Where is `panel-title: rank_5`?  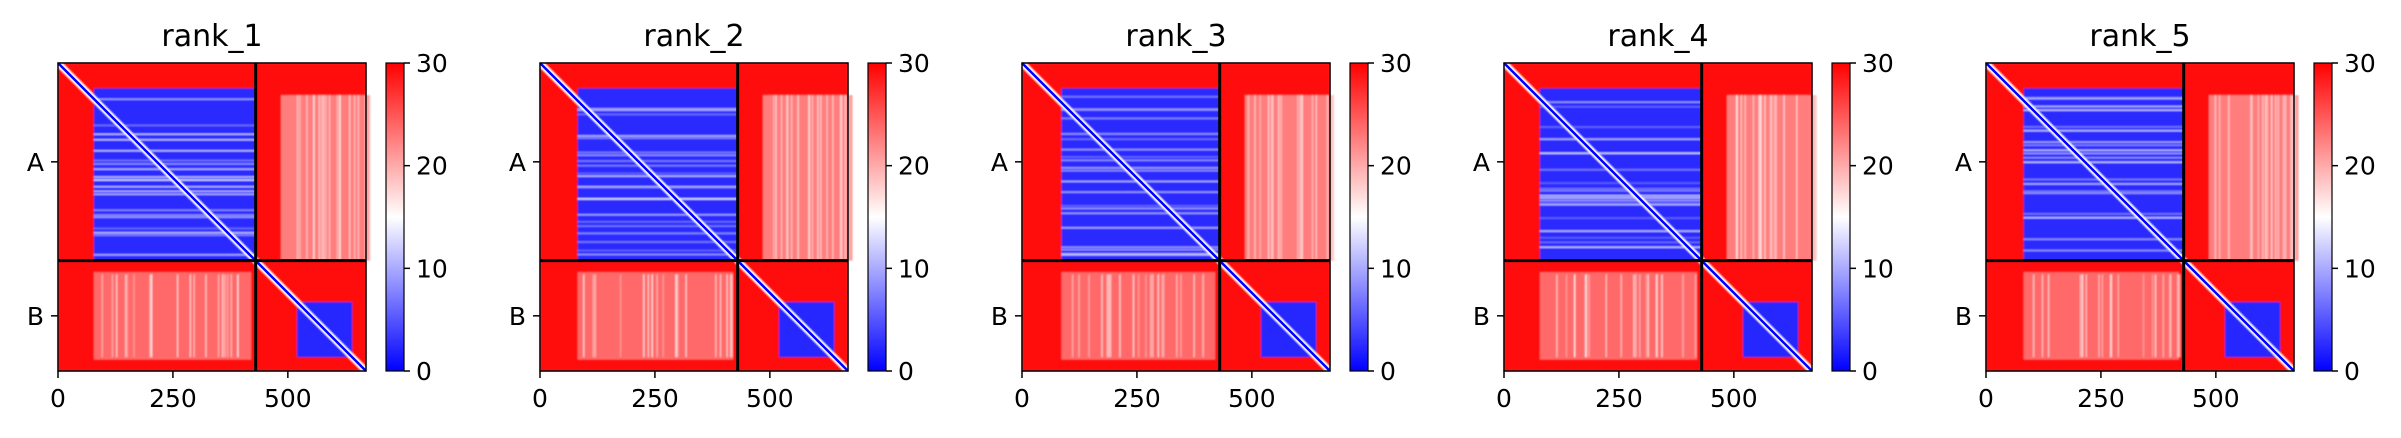
panel-title: rank_5 is located at coordinates (2139, 36).